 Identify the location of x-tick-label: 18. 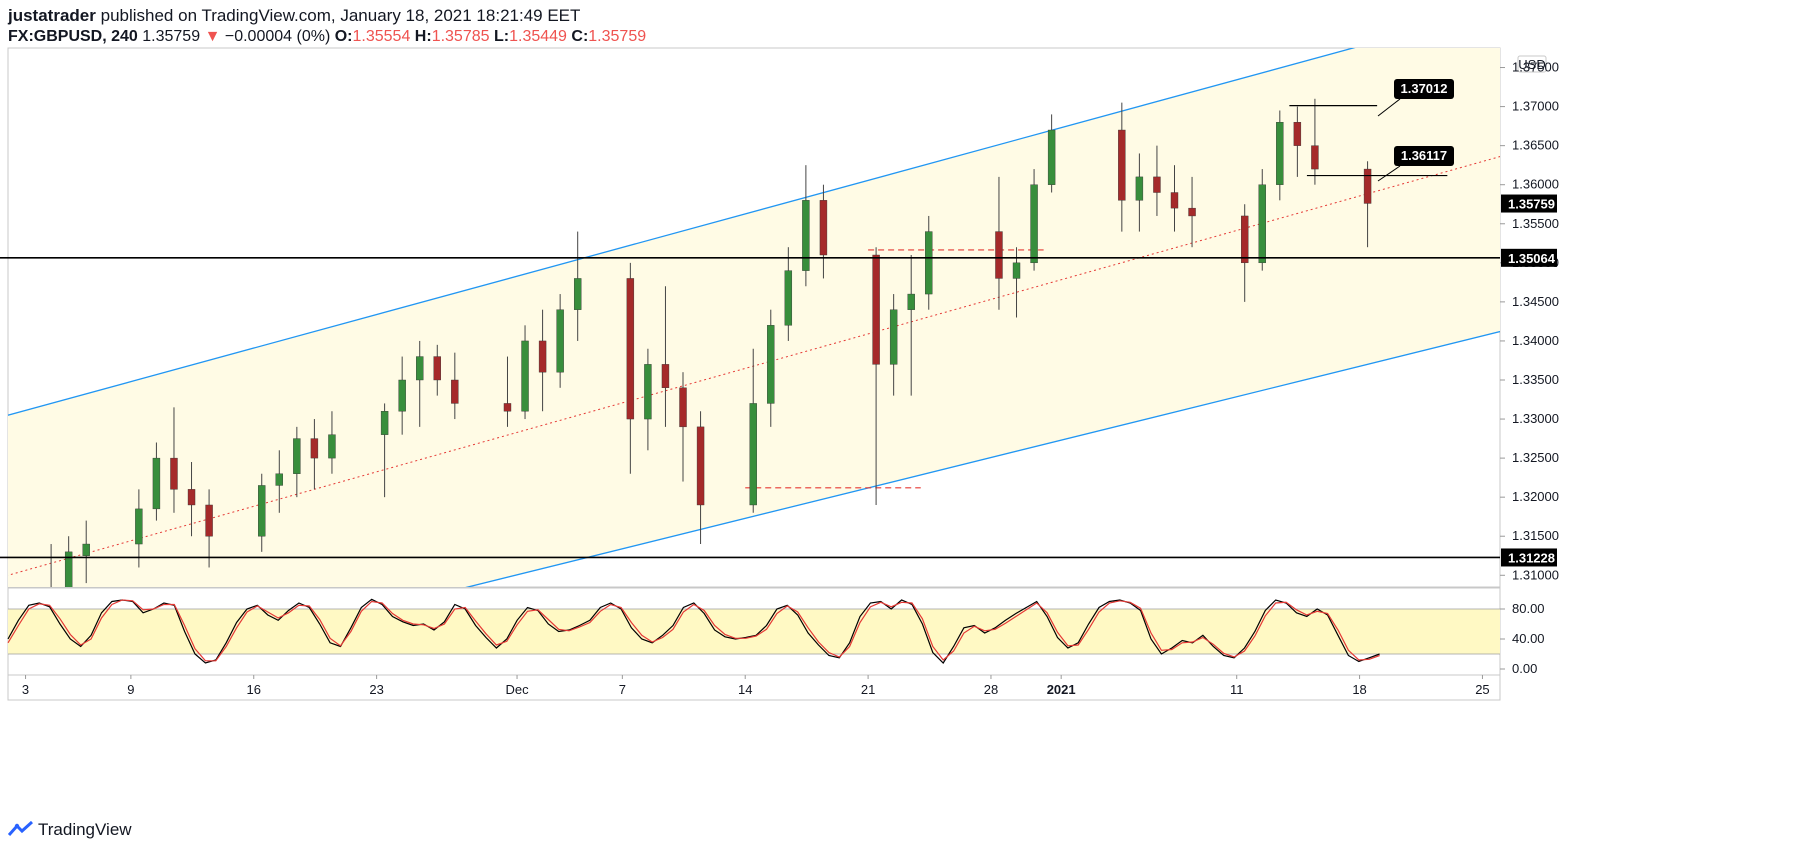
(1359, 689).